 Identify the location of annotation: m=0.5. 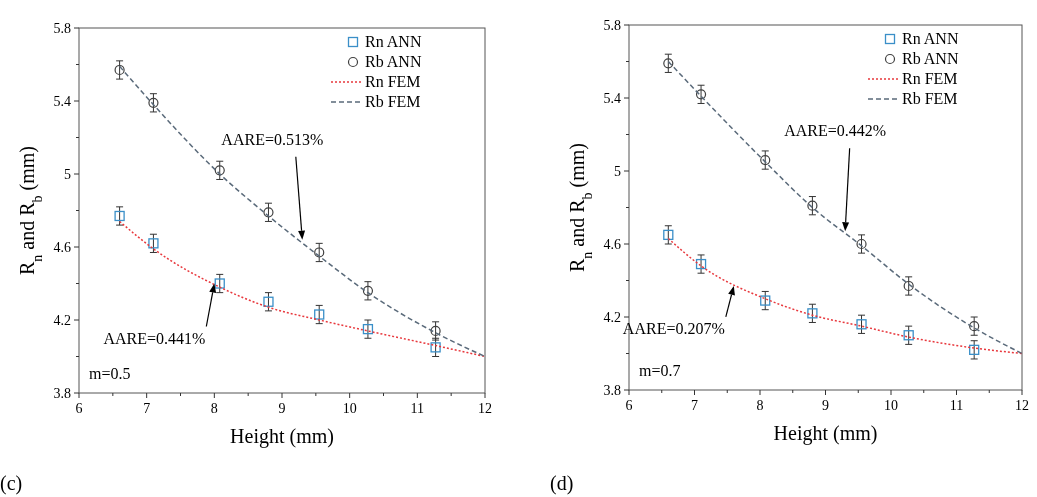
(110, 373).